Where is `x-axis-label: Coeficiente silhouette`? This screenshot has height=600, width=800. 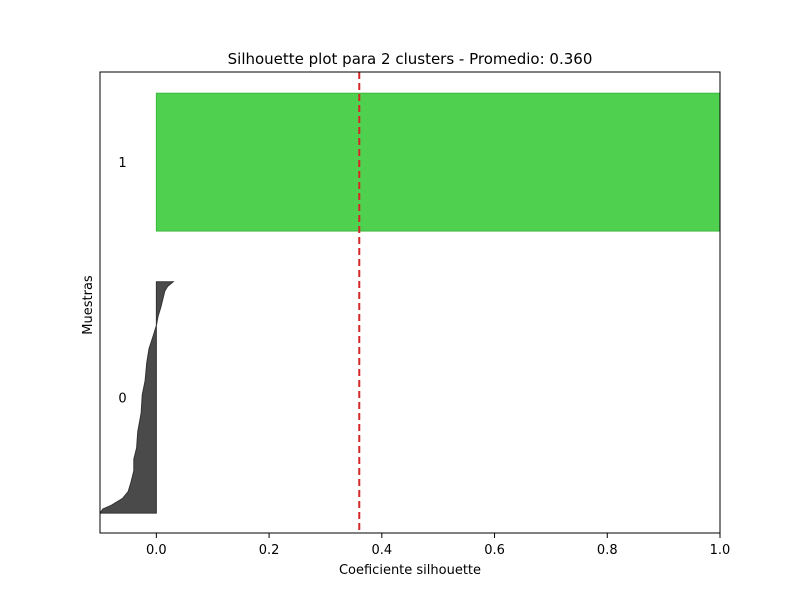 x-axis-label: Coeficiente silhouette is located at coordinates (410, 570).